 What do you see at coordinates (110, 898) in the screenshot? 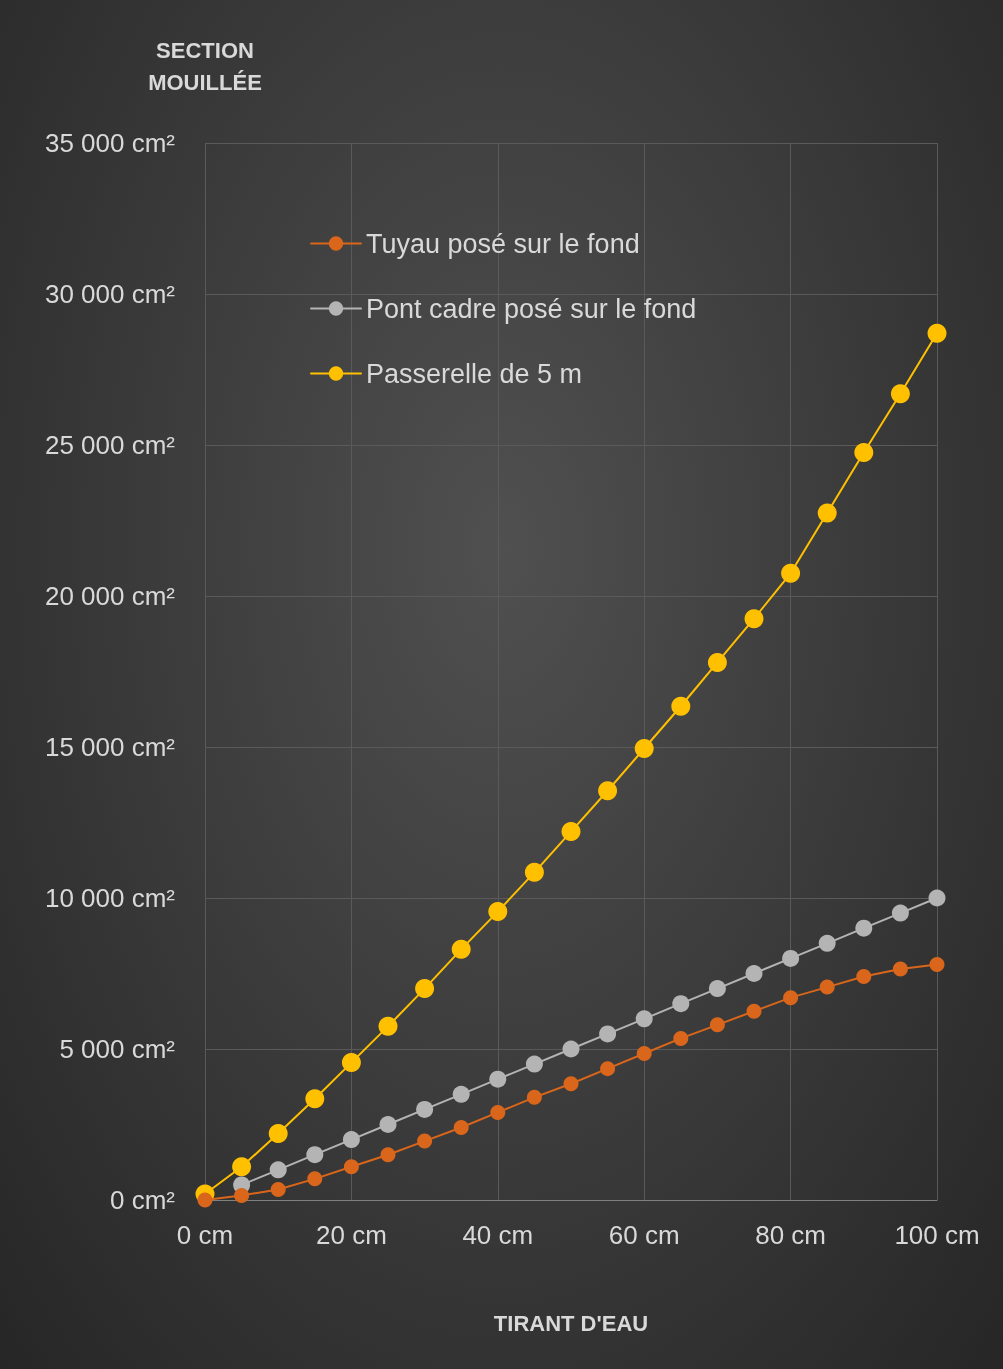
I see `y-tick-label: 10 000 cm²` at bounding box center [110, 898].